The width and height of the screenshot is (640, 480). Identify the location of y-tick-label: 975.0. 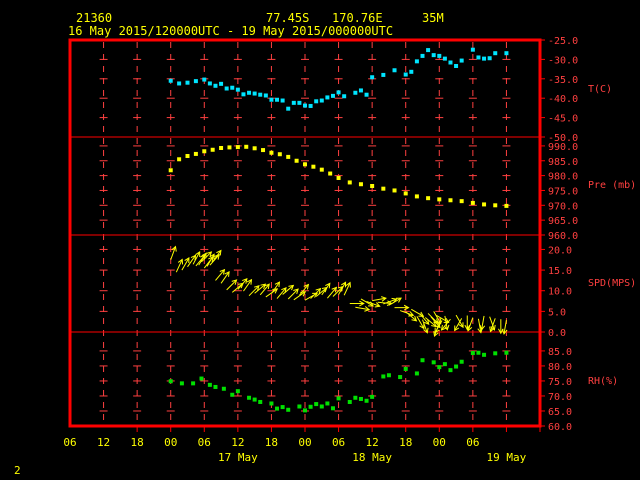
(563, 191).